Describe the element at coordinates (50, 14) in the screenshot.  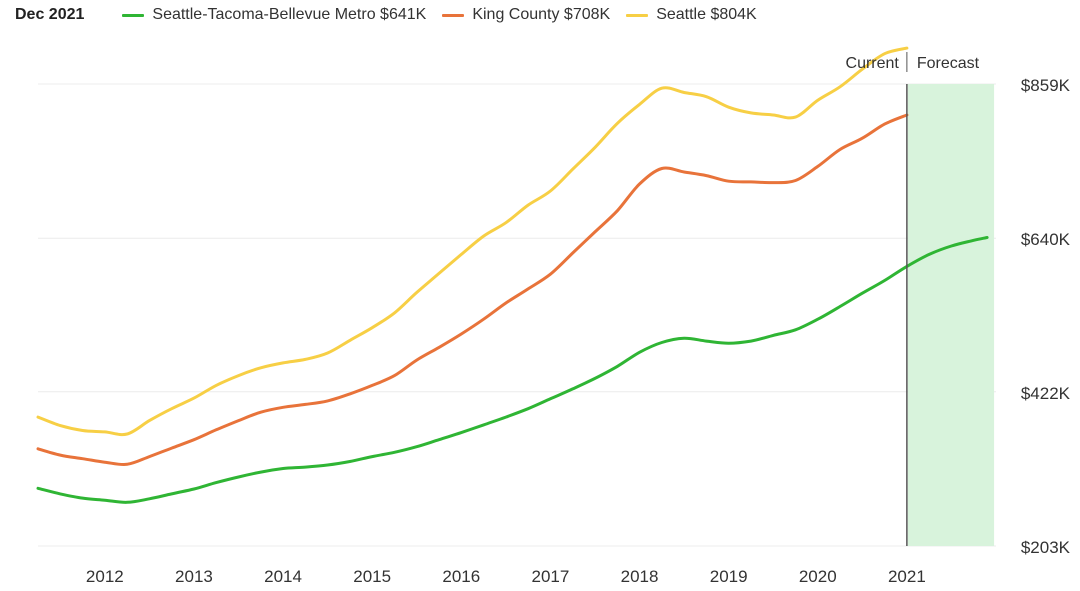
I see `legend-date: Dec 2021` at that location.